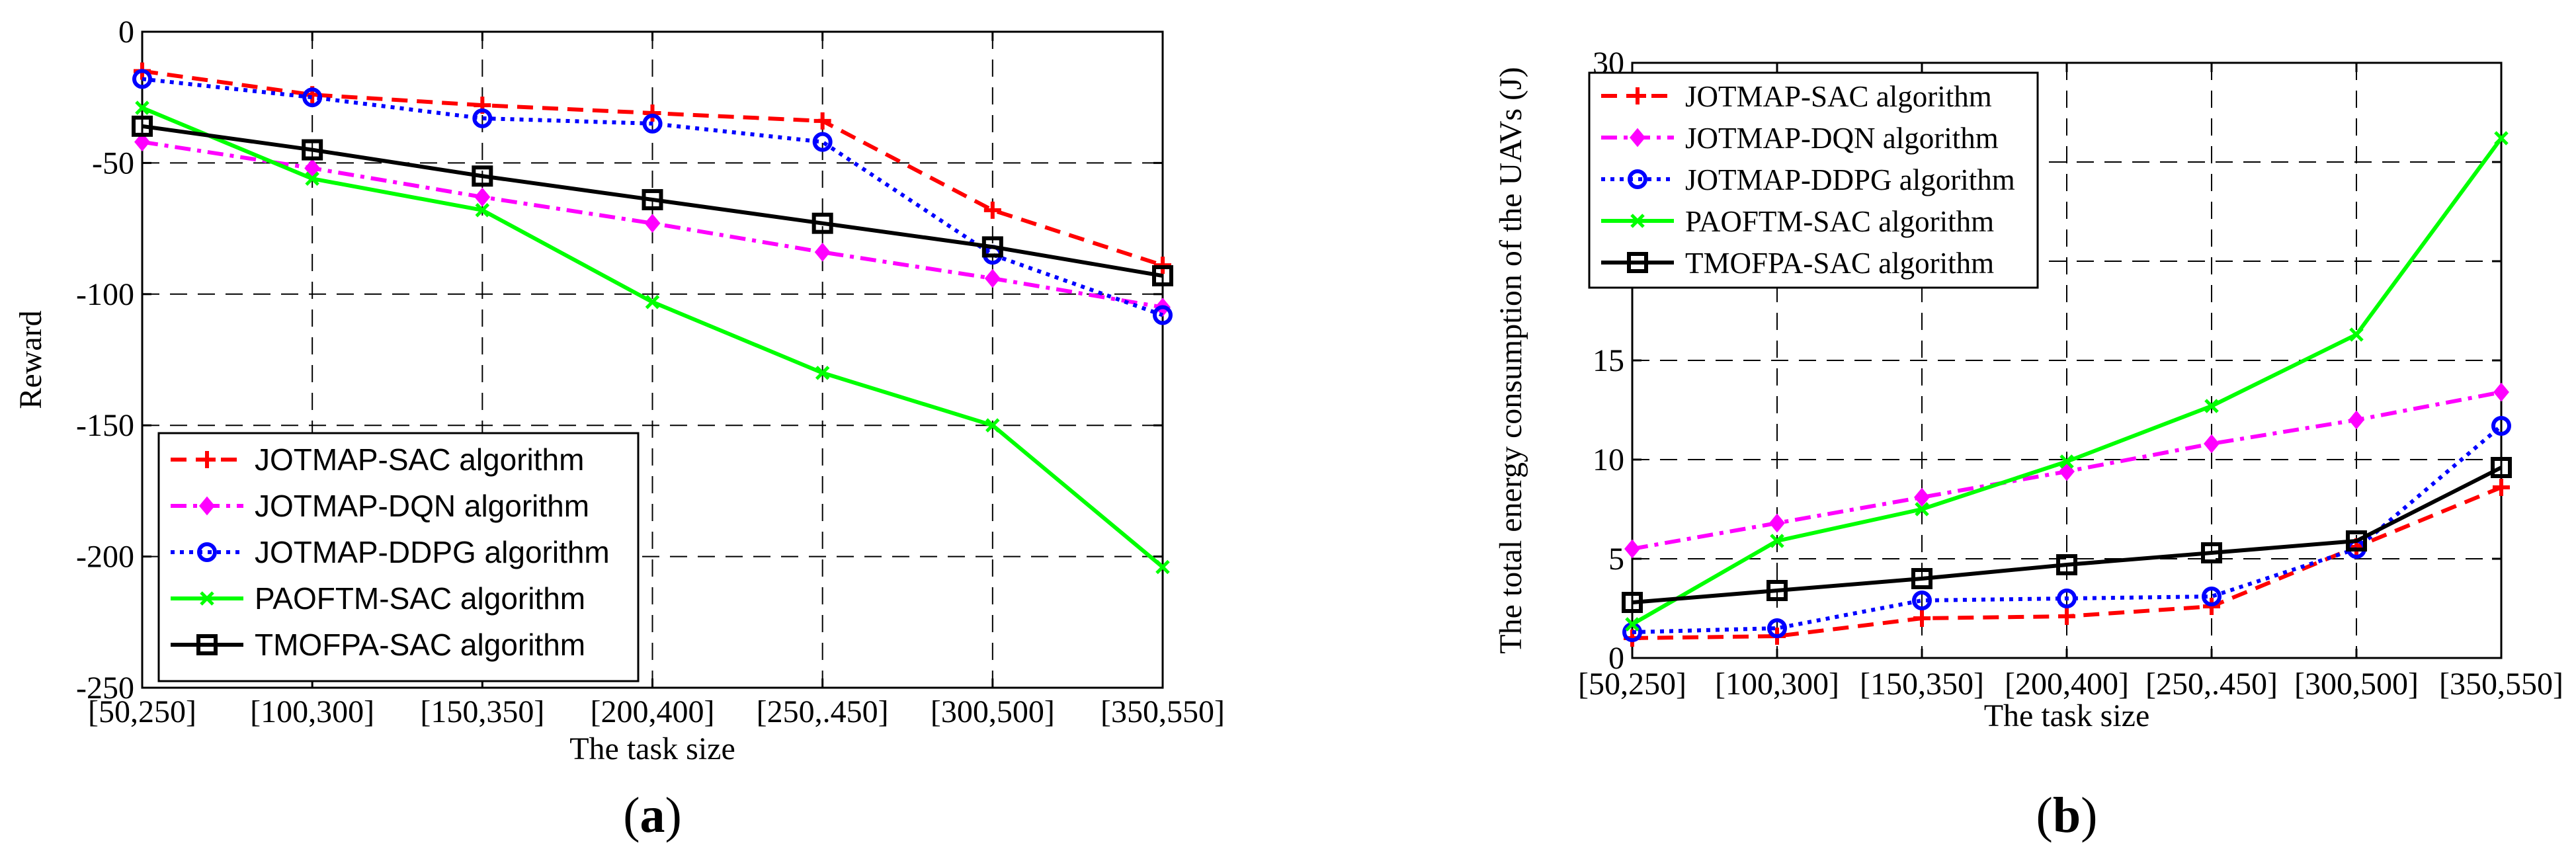 This screenshot has height=859, width=2576. I want to click on y-tick-label: 5, so click(1616, 559).